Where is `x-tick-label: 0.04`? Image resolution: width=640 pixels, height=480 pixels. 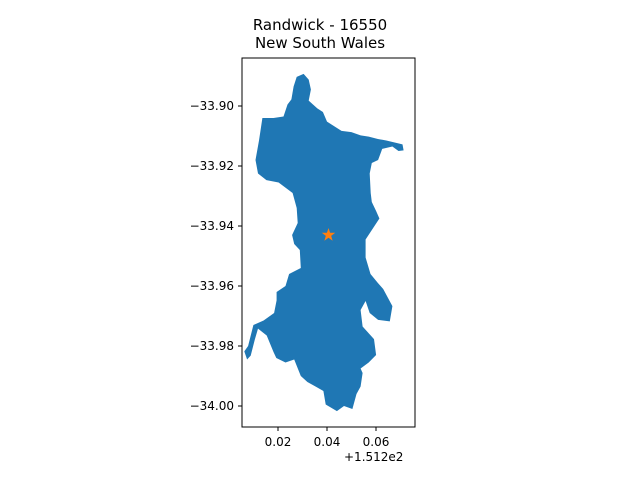
x-tick-label: 0.04 is located at coordinates (327, 442).